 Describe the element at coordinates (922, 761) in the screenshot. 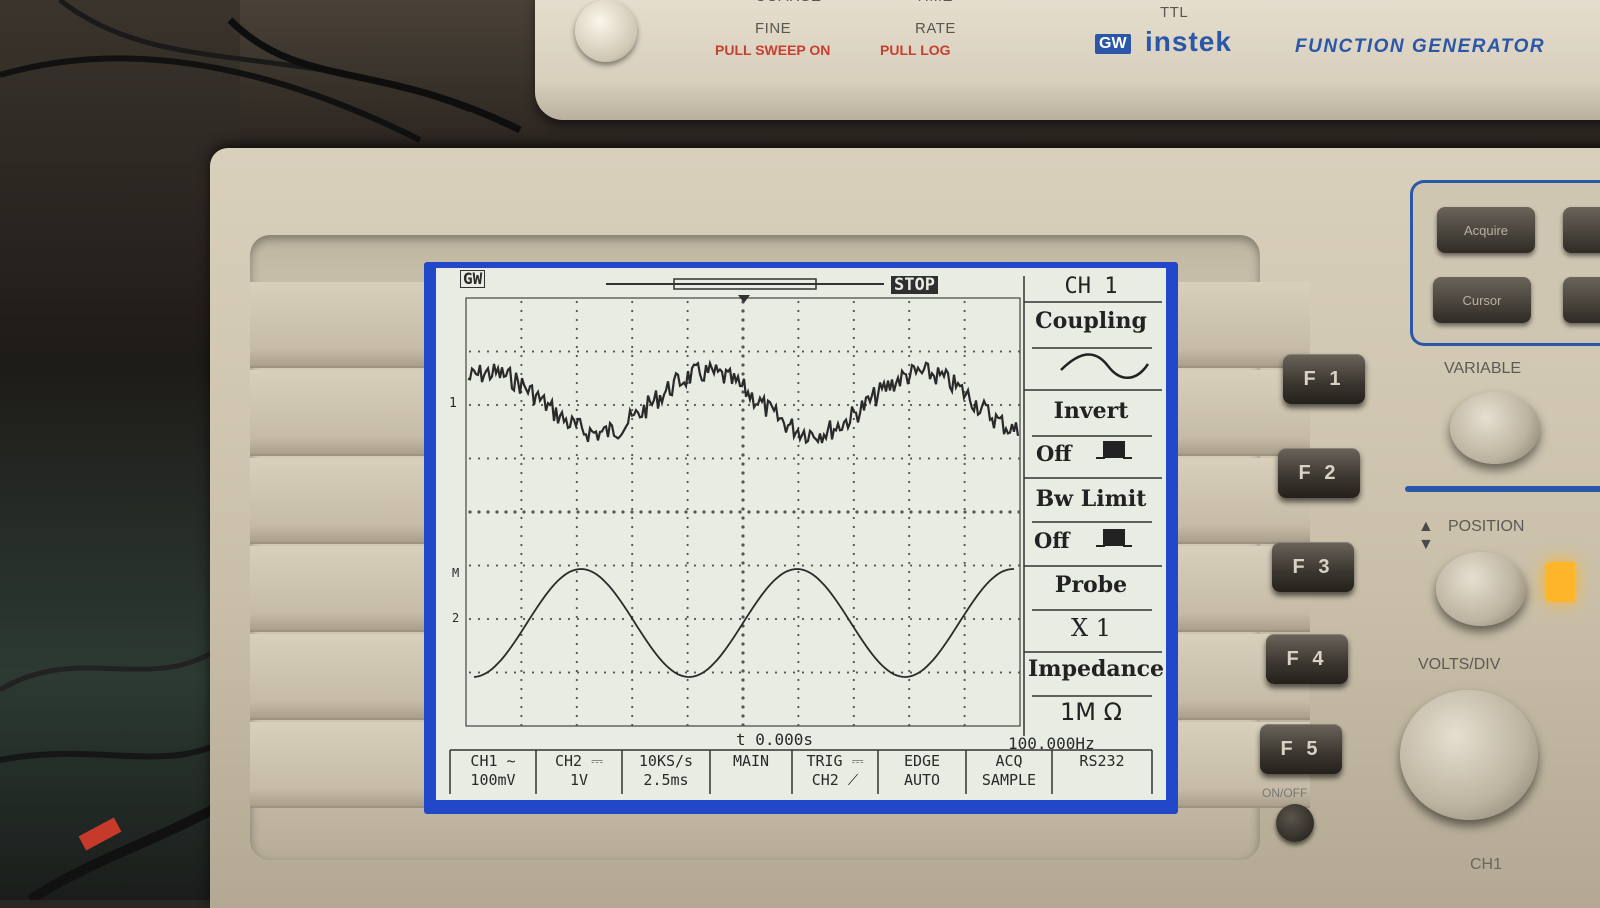

I see `status-line: EDGE` at that location.